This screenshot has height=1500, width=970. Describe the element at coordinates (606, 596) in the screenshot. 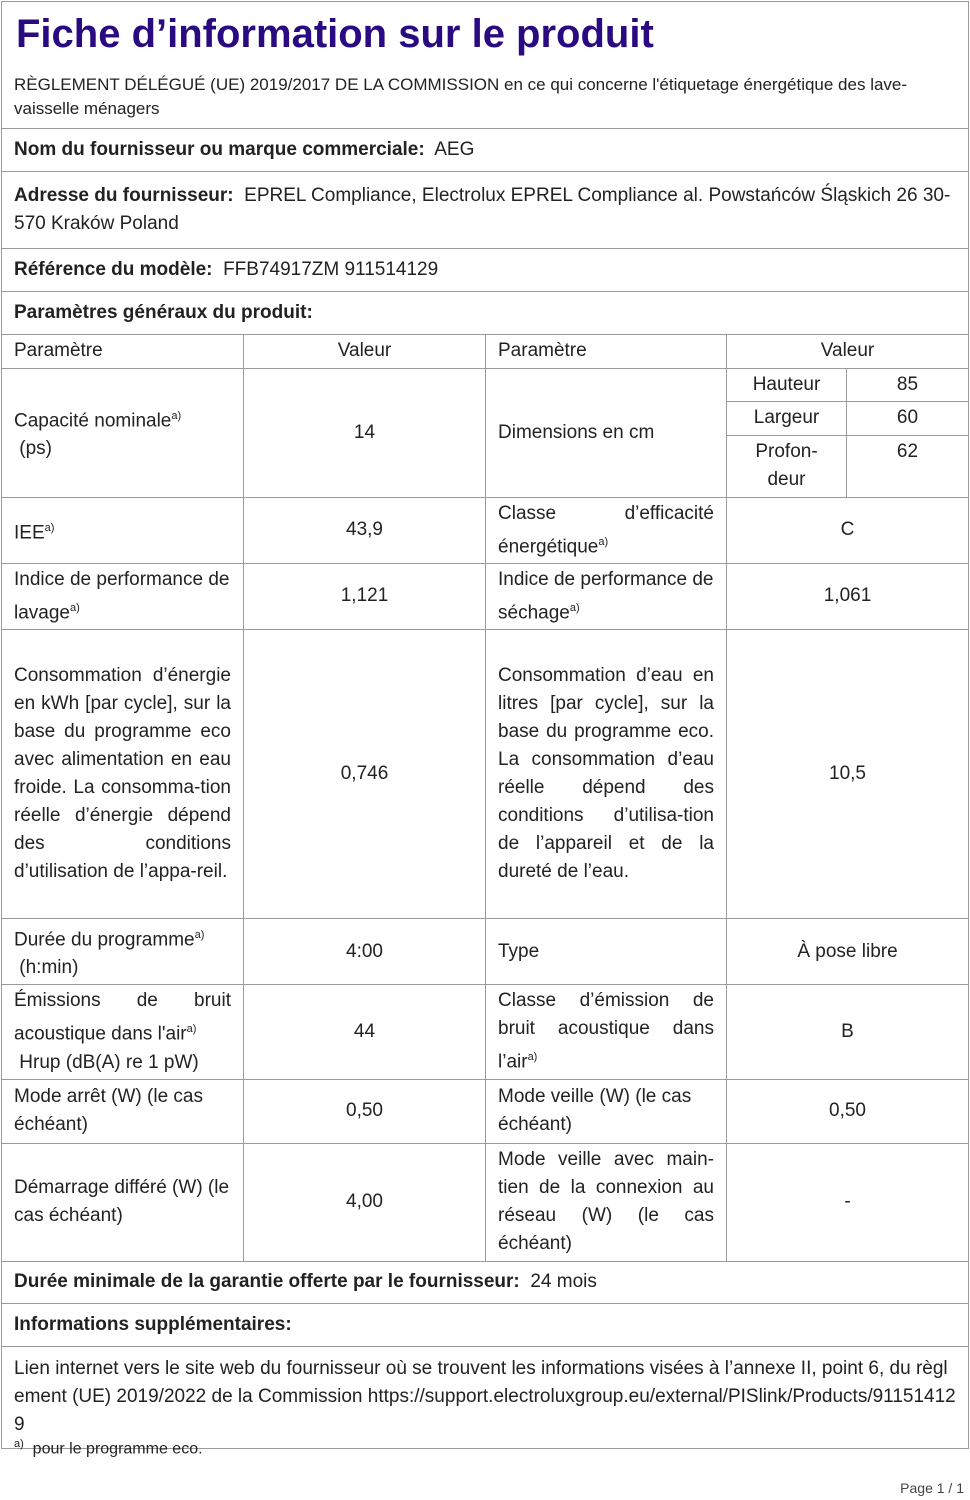

I see `drying-label: Indice de performance de séchagea)` at that location.